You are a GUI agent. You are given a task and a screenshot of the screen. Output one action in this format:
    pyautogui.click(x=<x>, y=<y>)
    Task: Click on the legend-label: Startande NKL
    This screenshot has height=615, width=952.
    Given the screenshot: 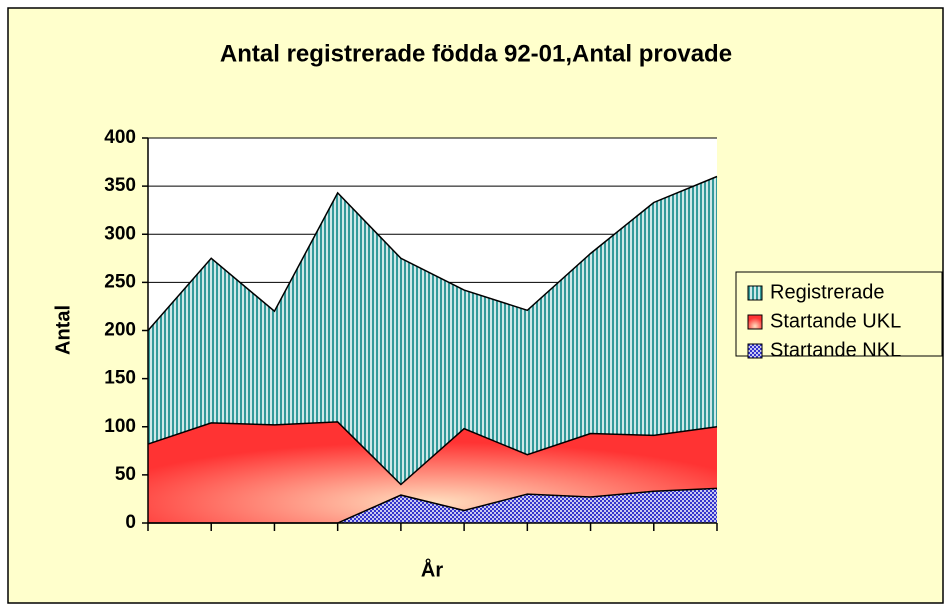 What is the action you would take?
    pyautogui.click(x=835, y=350)
    